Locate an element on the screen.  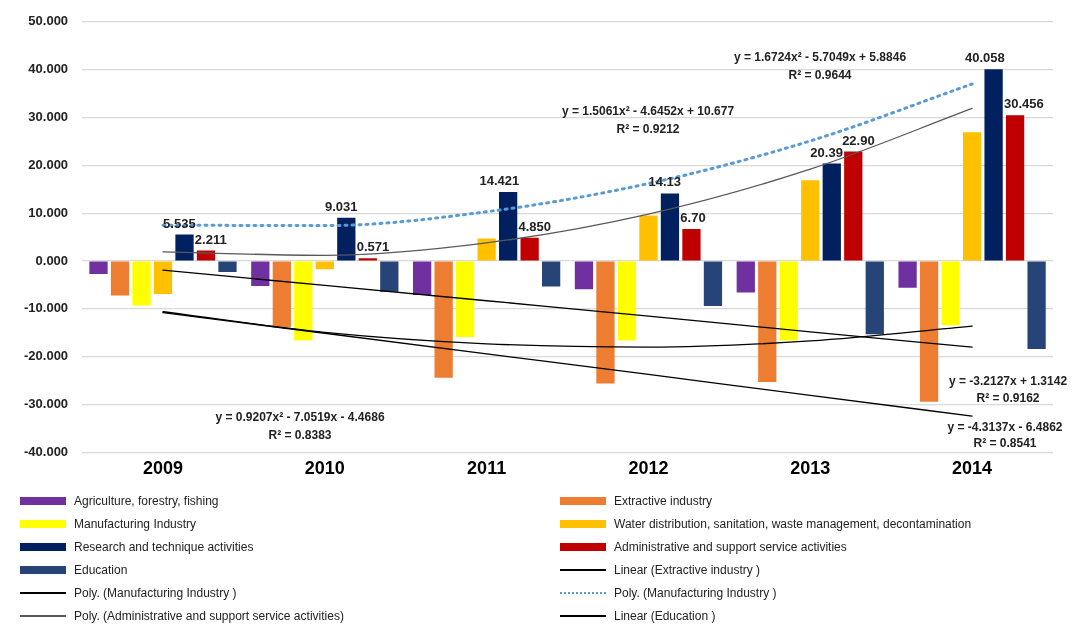
y-tick-label: 30.000 is located at coordinates (48, 117).